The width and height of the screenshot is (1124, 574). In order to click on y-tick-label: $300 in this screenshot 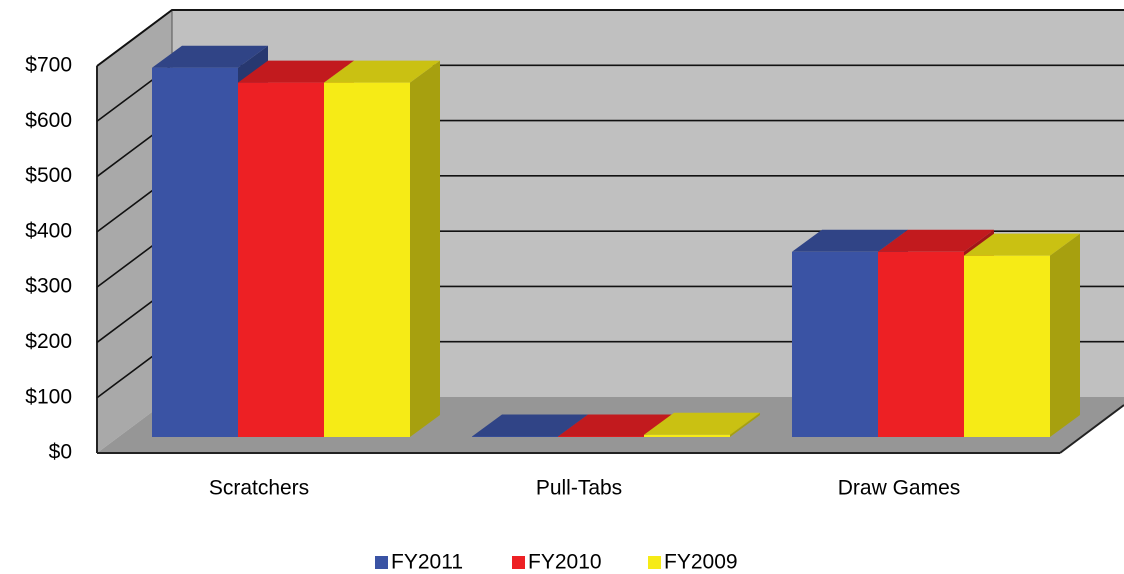, I will do `click(48, 286)`.